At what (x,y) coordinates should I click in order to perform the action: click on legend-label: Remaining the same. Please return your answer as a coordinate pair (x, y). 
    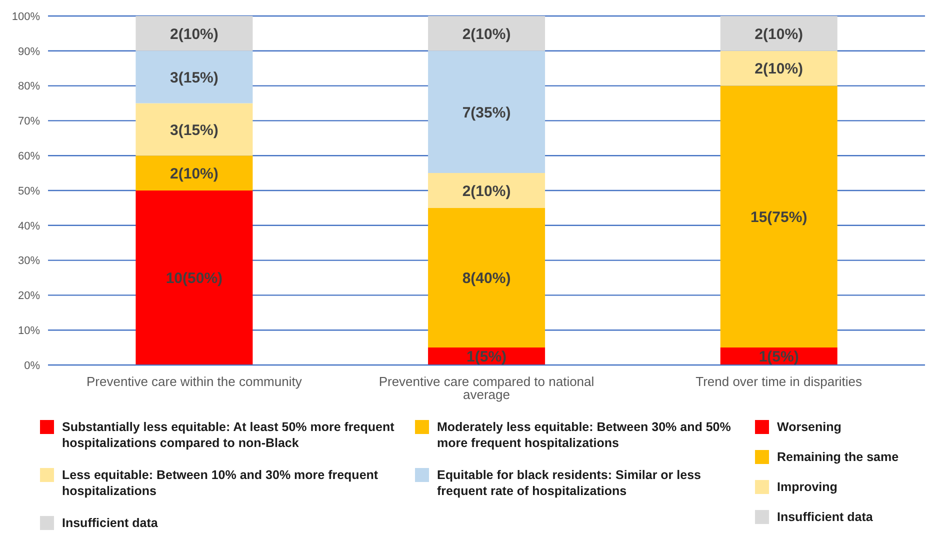
    Looking at the image, I should click on (838, 457).